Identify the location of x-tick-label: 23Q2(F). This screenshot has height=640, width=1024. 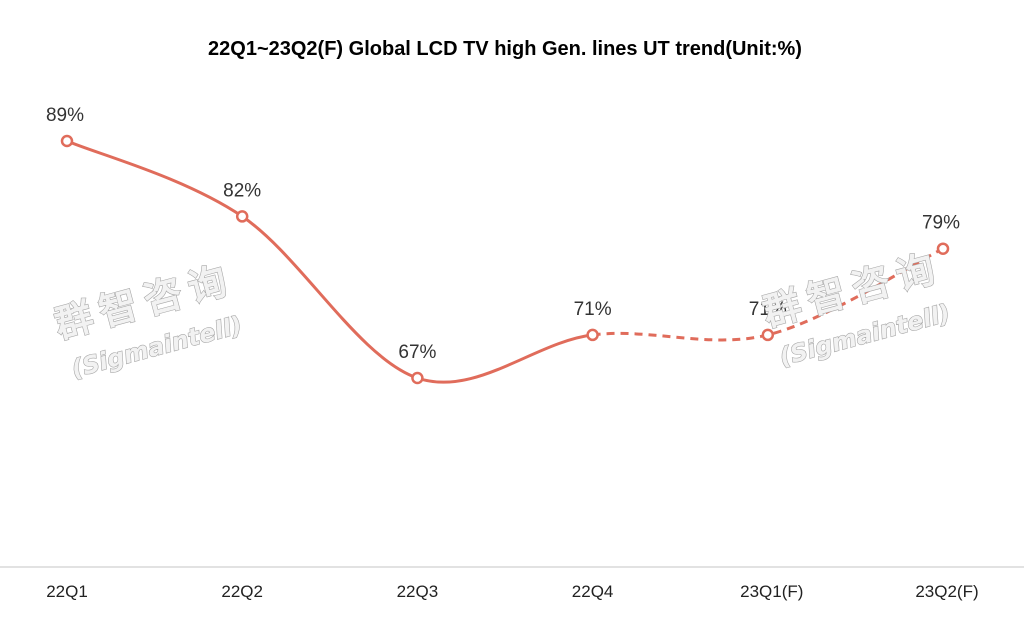
(946, 591).